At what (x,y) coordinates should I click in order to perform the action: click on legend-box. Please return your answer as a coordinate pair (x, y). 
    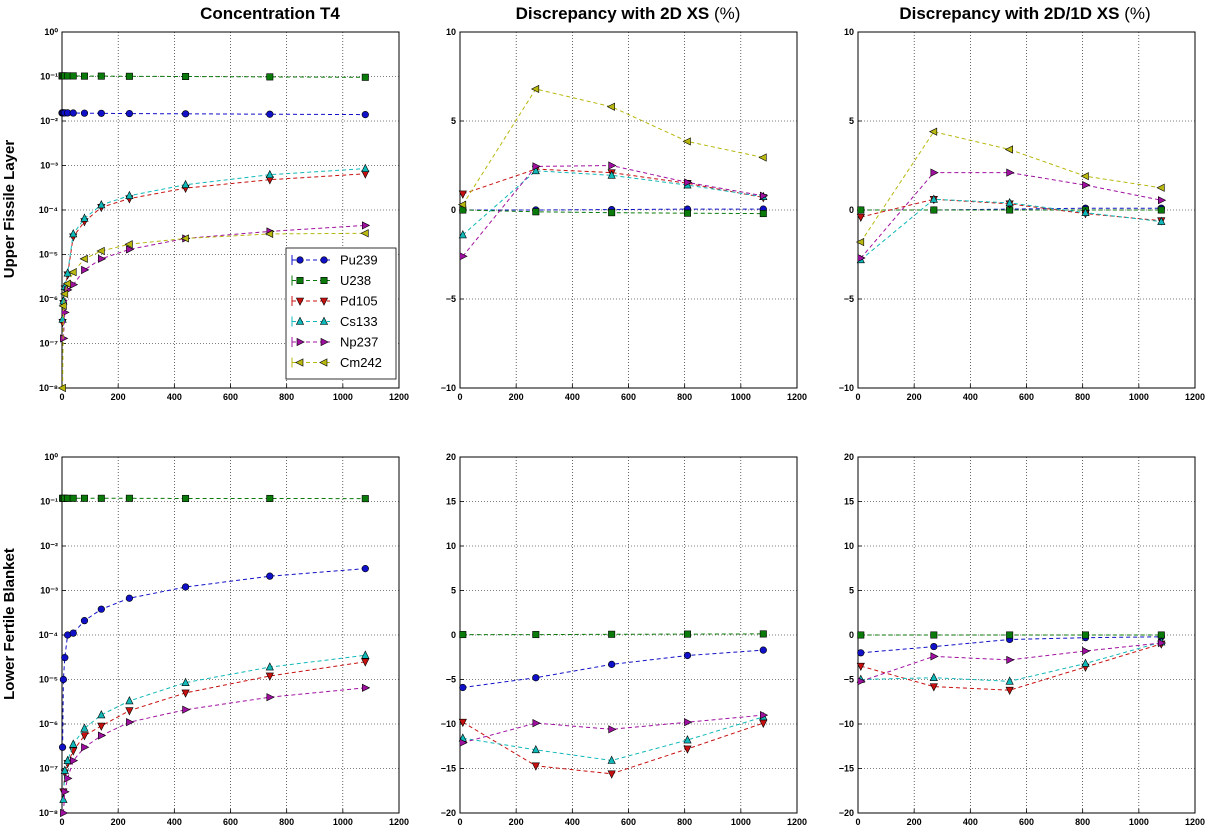
    Looking at the image, I should click on (341, 313).